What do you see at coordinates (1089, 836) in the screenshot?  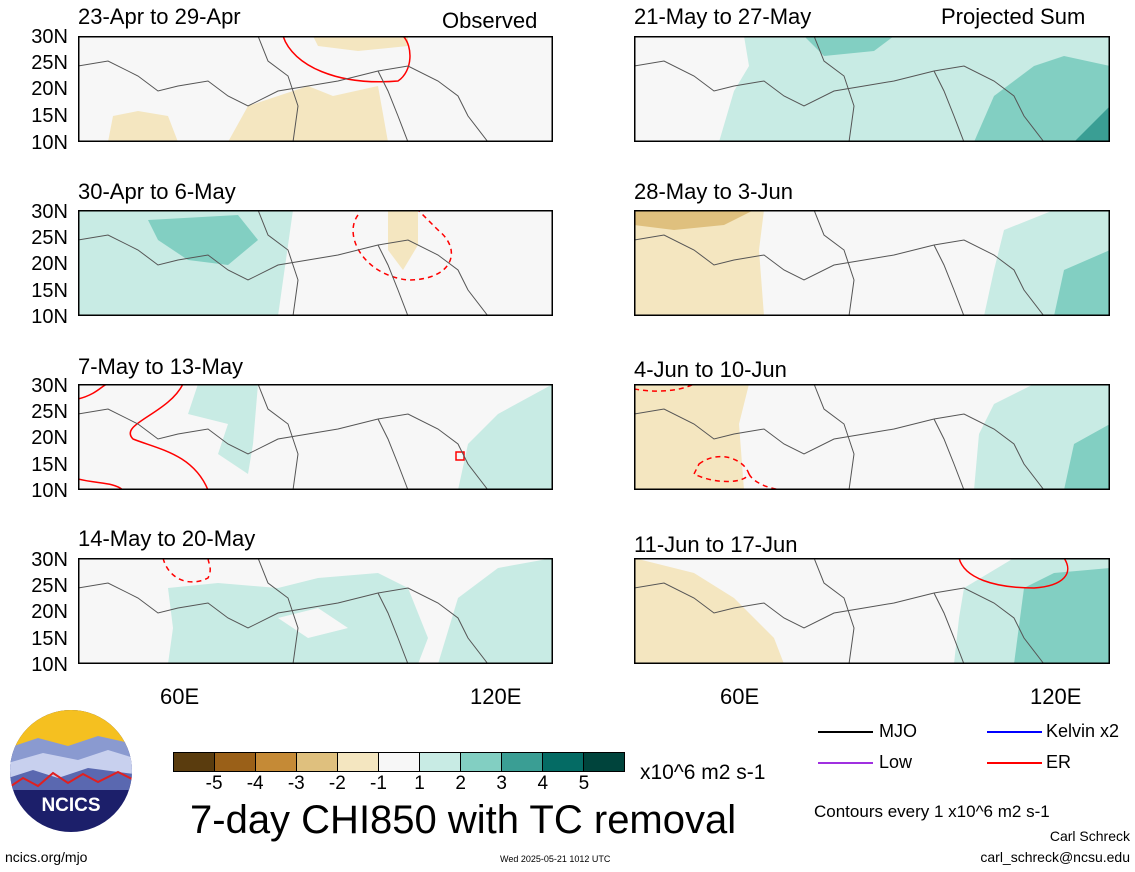 I see `author: Carl Schreck` at bounding box center [1089, 836].